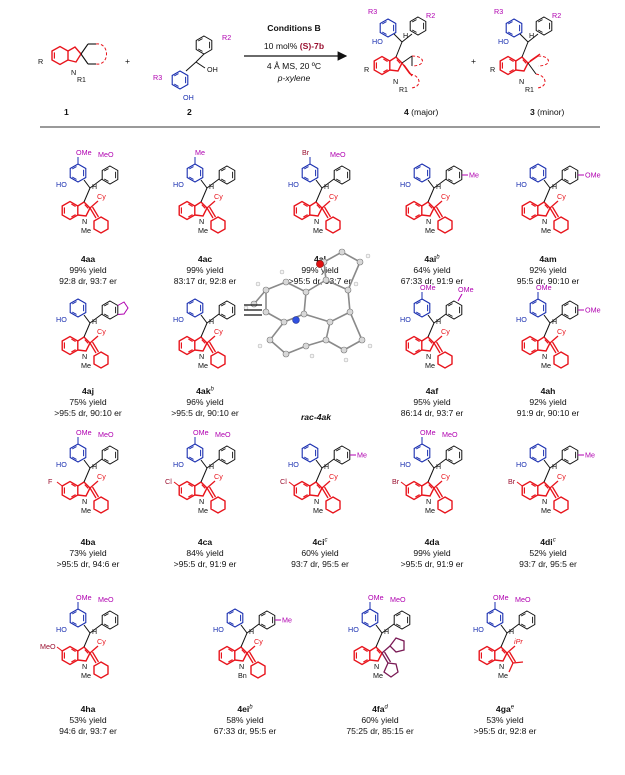 The image size is (625, 775). What do you see at coordinates (192, 62) in the screenshot?
I see `reactant-2-structure` at bounding box center [192, 62].